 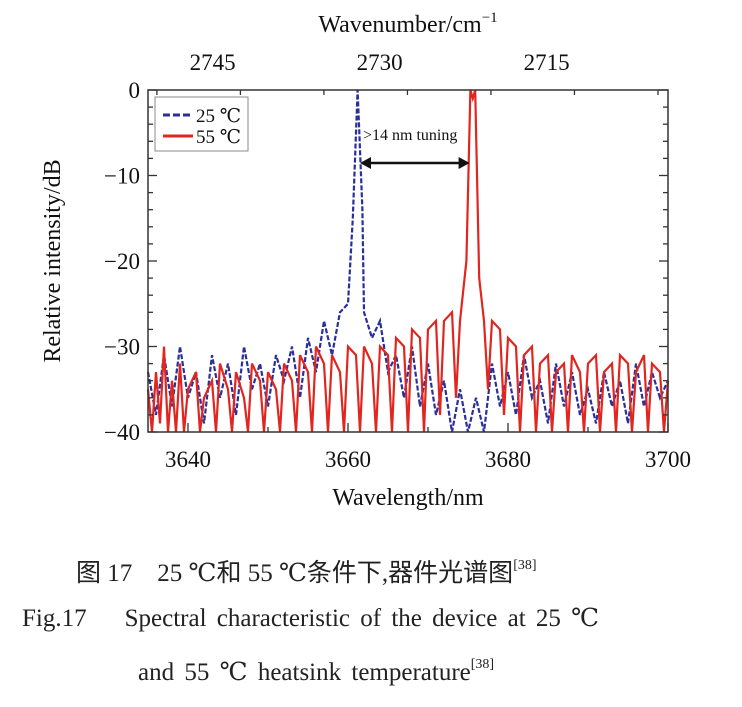 I want to click on x-axis-label: Wavelength/nm, so click(x=408, y=498).